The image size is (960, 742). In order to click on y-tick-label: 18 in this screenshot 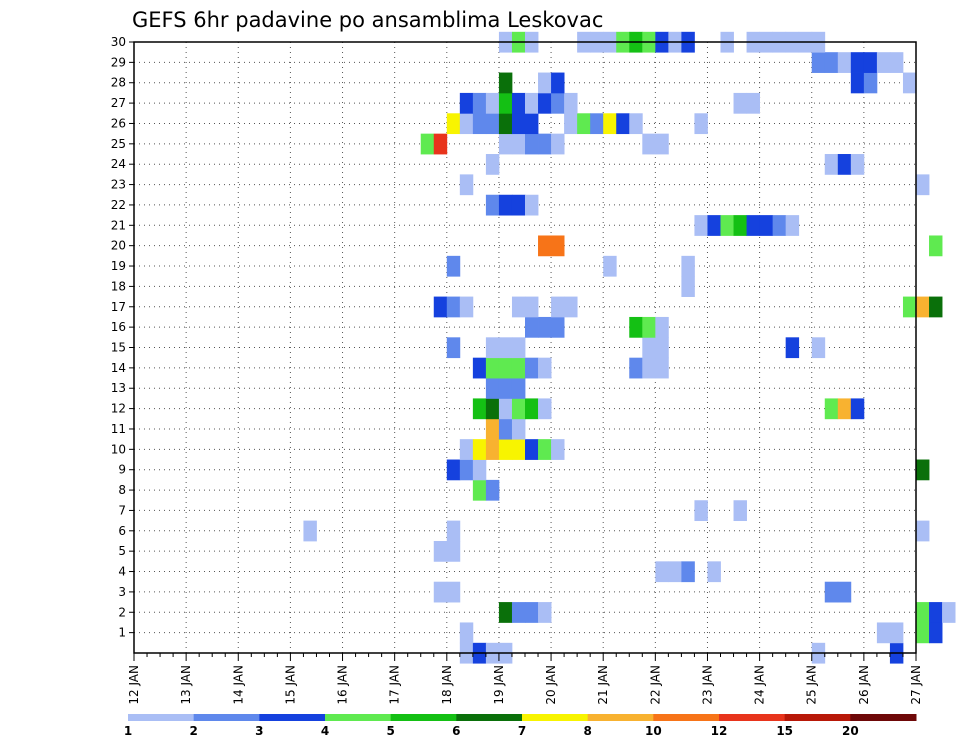, I will do `click(118, 286)`.